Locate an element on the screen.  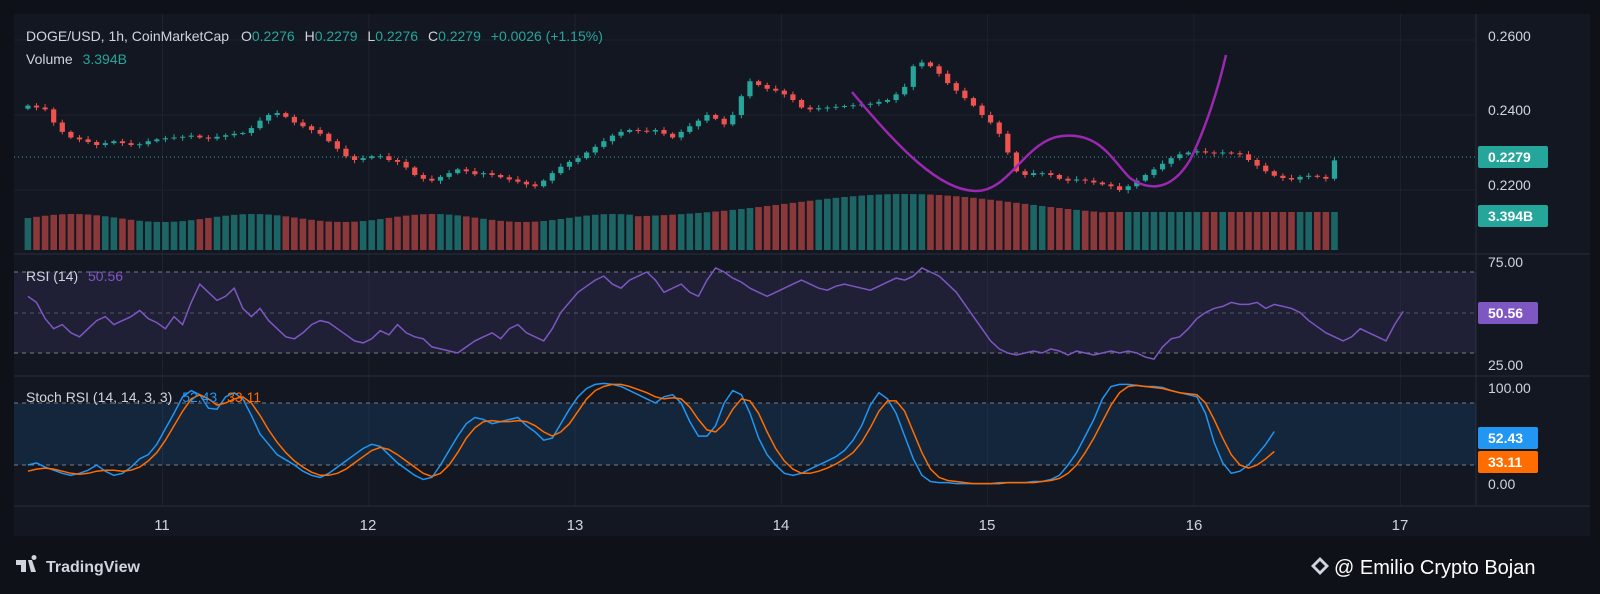
time-axis: 11 12 13 14 15 16 17 is located at coordinates (781, 525).